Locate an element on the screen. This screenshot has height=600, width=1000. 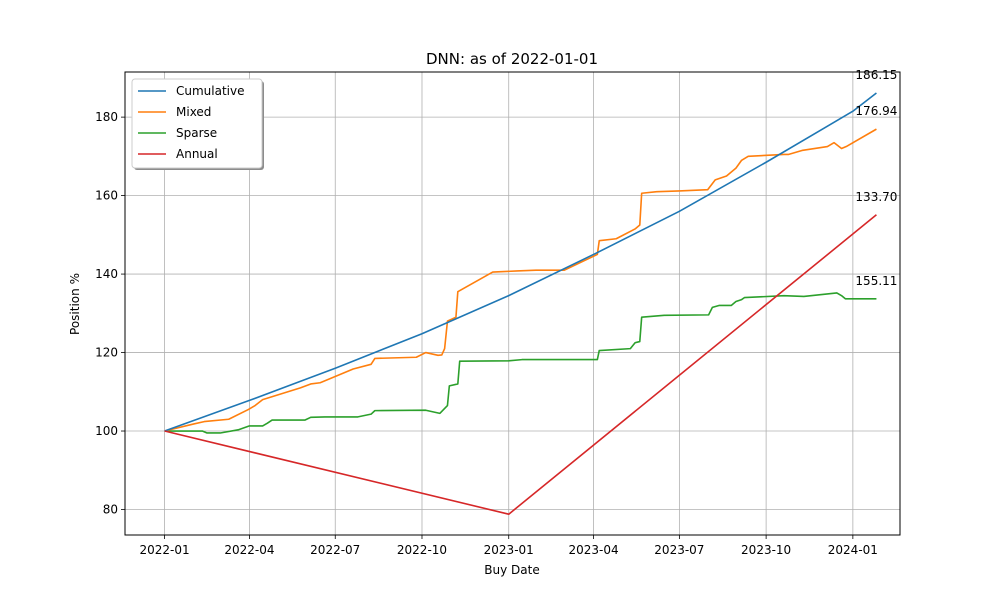
legend-label-cumulative: Cumulative is located at coordinates (210, 91).